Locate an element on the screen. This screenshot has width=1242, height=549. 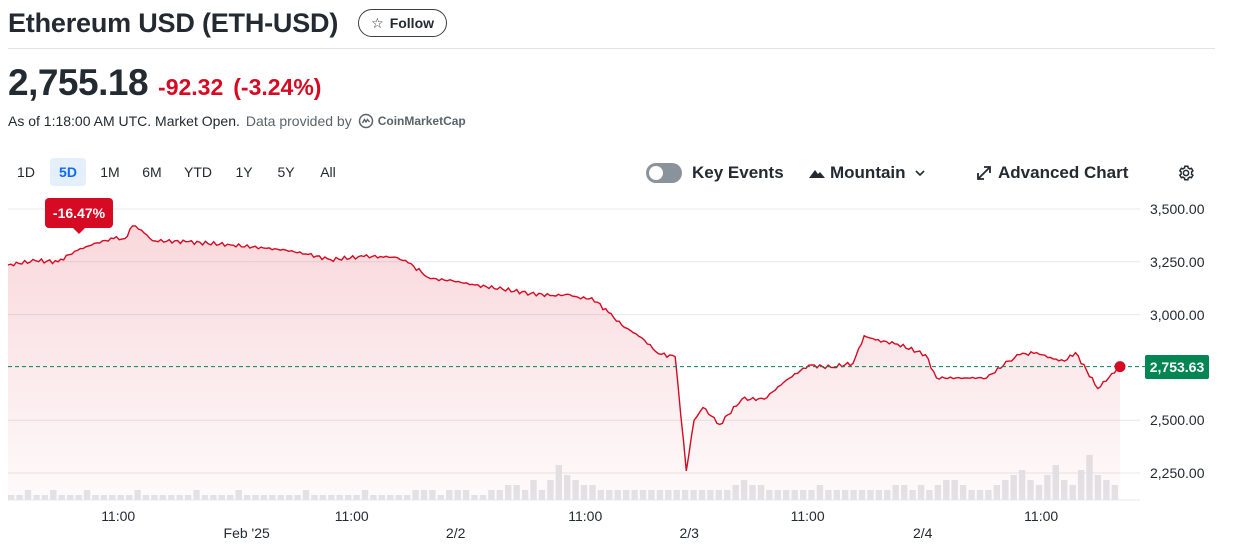
header-divider is located at coordinates (611, 48).